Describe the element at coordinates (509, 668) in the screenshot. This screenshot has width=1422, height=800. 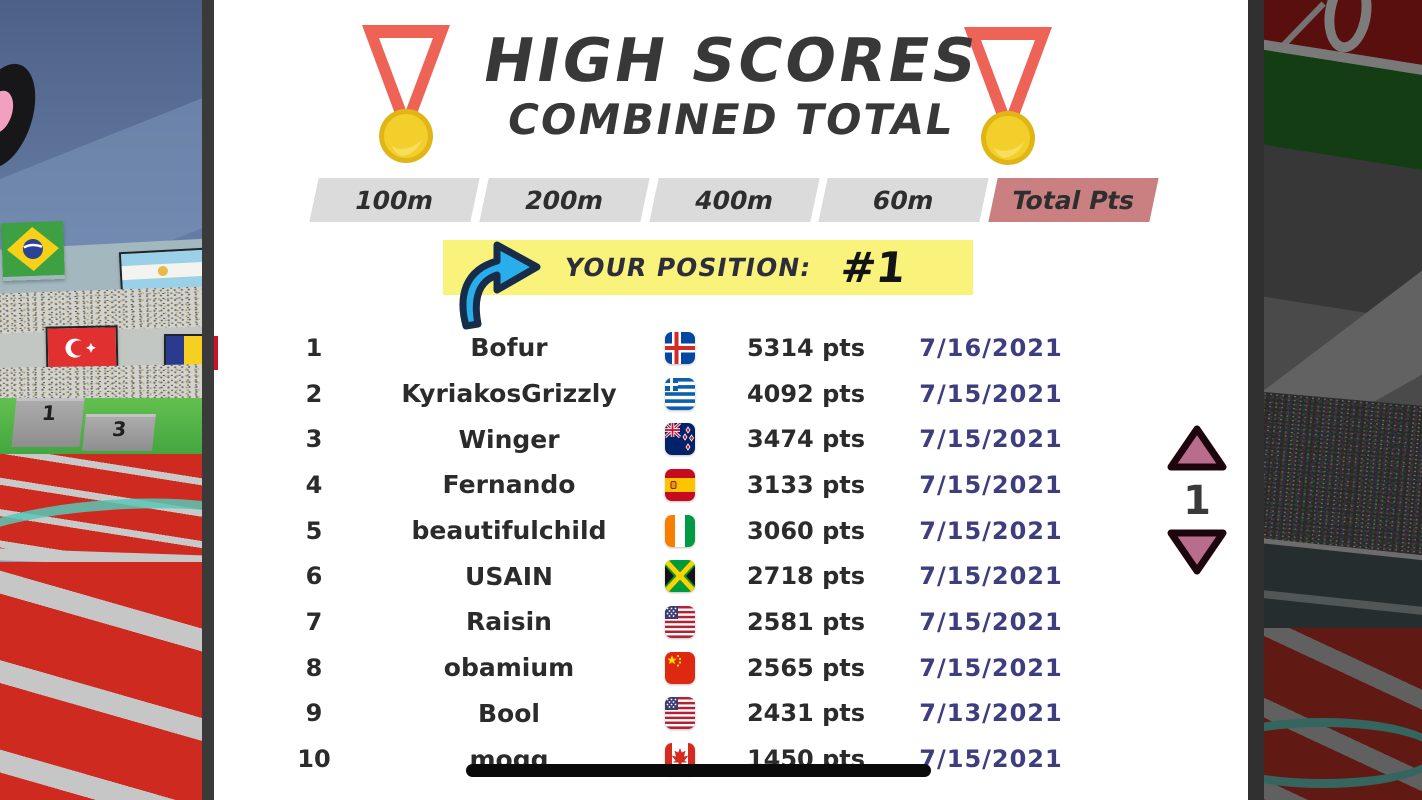
I see `player-name: obamium` at that location.